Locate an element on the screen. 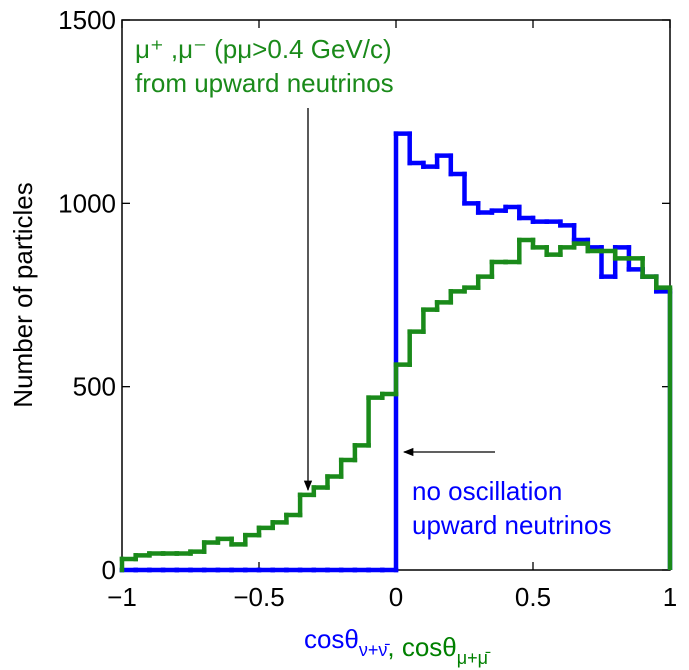  x-label-part: cosθ is located at coordinates (331, 639).